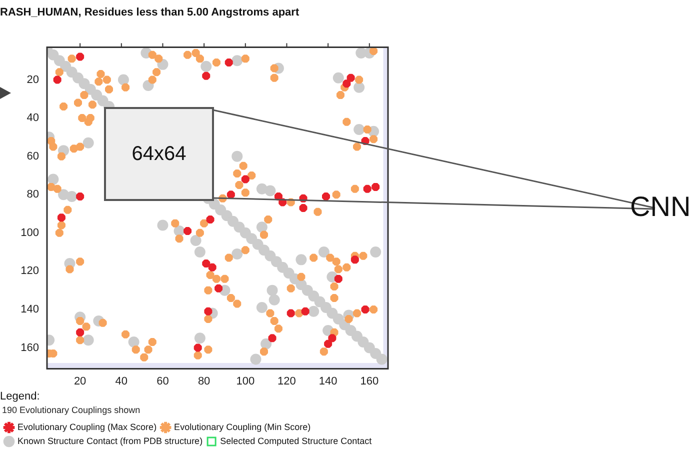 The image size is (700, 456). I want to click on text: 190 Evolutionary Couplings shown, so click(71, 409).